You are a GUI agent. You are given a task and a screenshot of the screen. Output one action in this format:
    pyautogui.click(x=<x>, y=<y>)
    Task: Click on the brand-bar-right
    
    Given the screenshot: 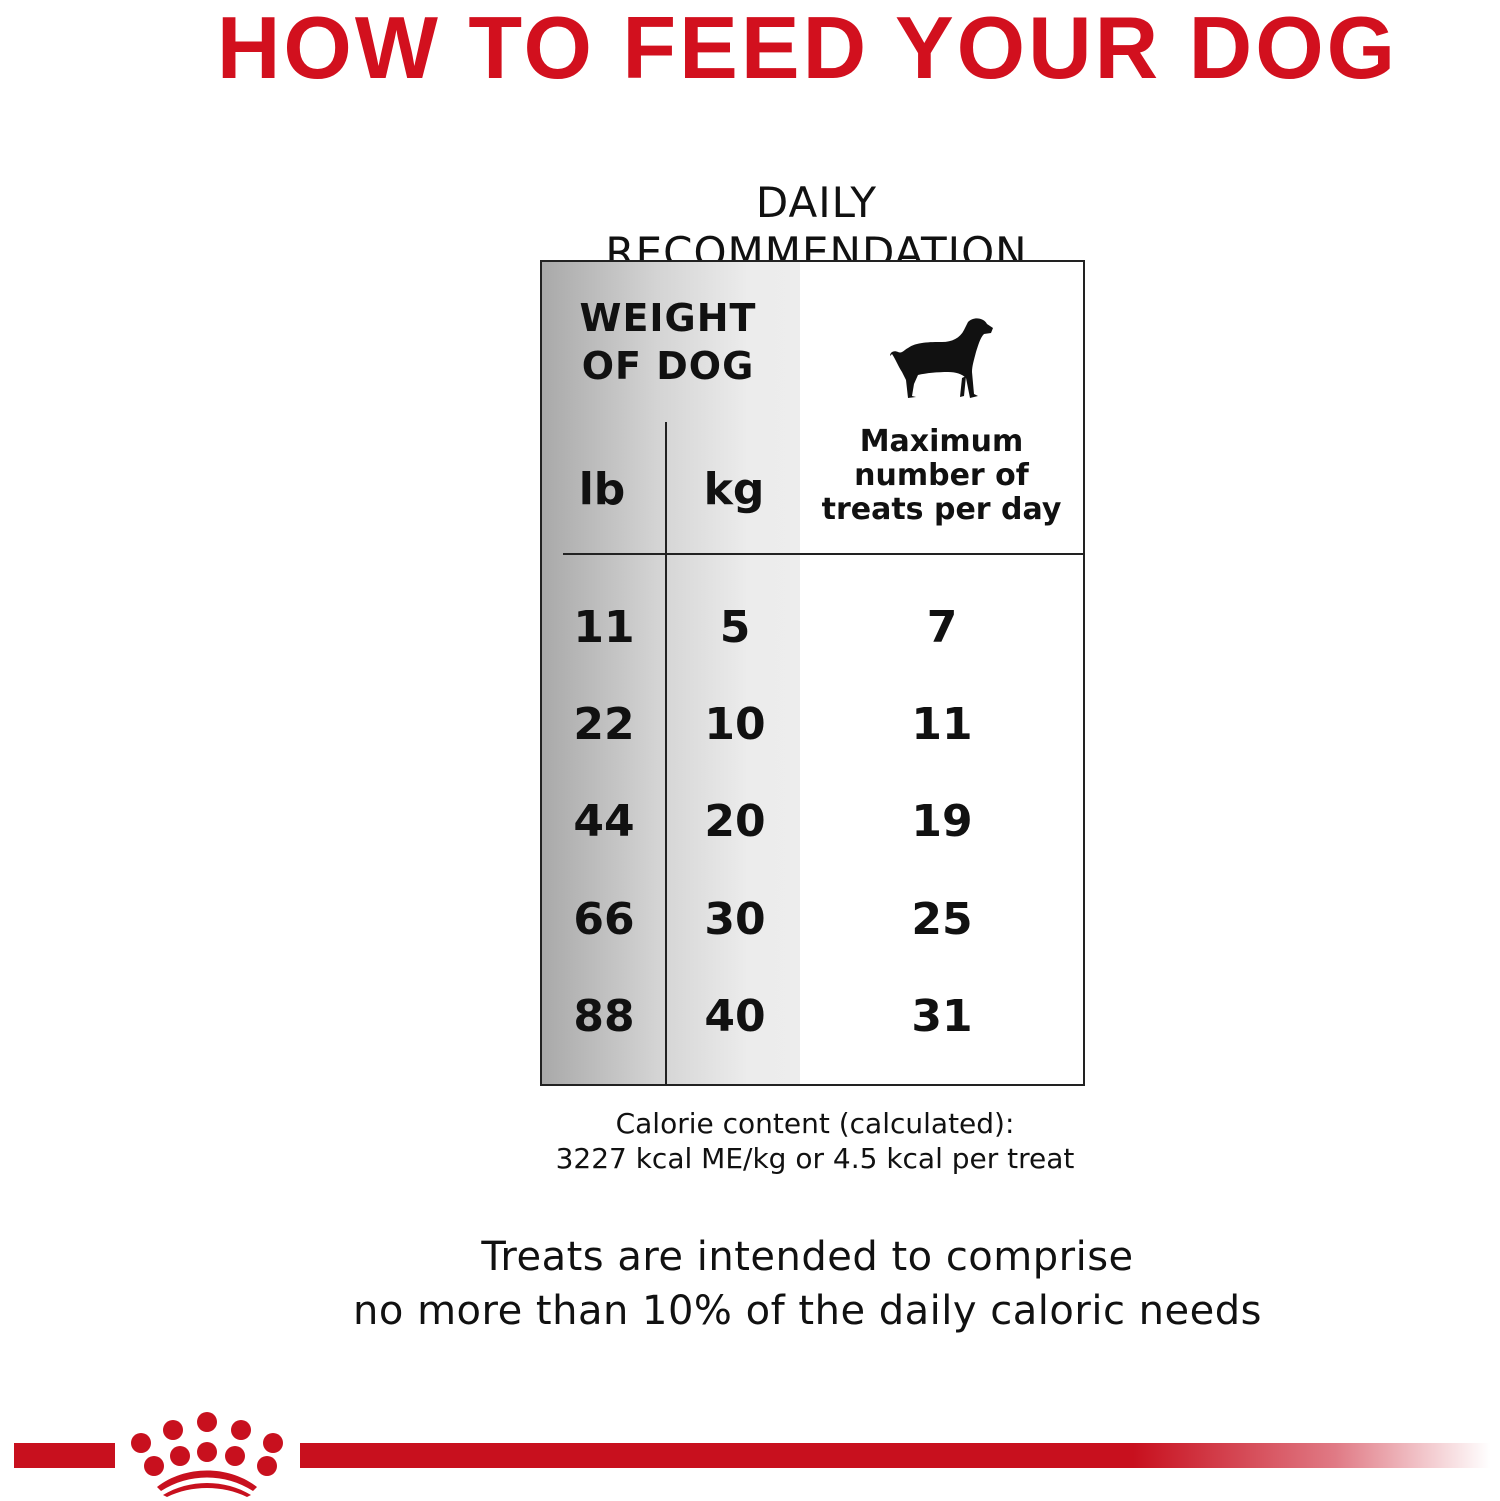 What is the action you would take?
    pyautogui.click(x=895, y=1455)
    